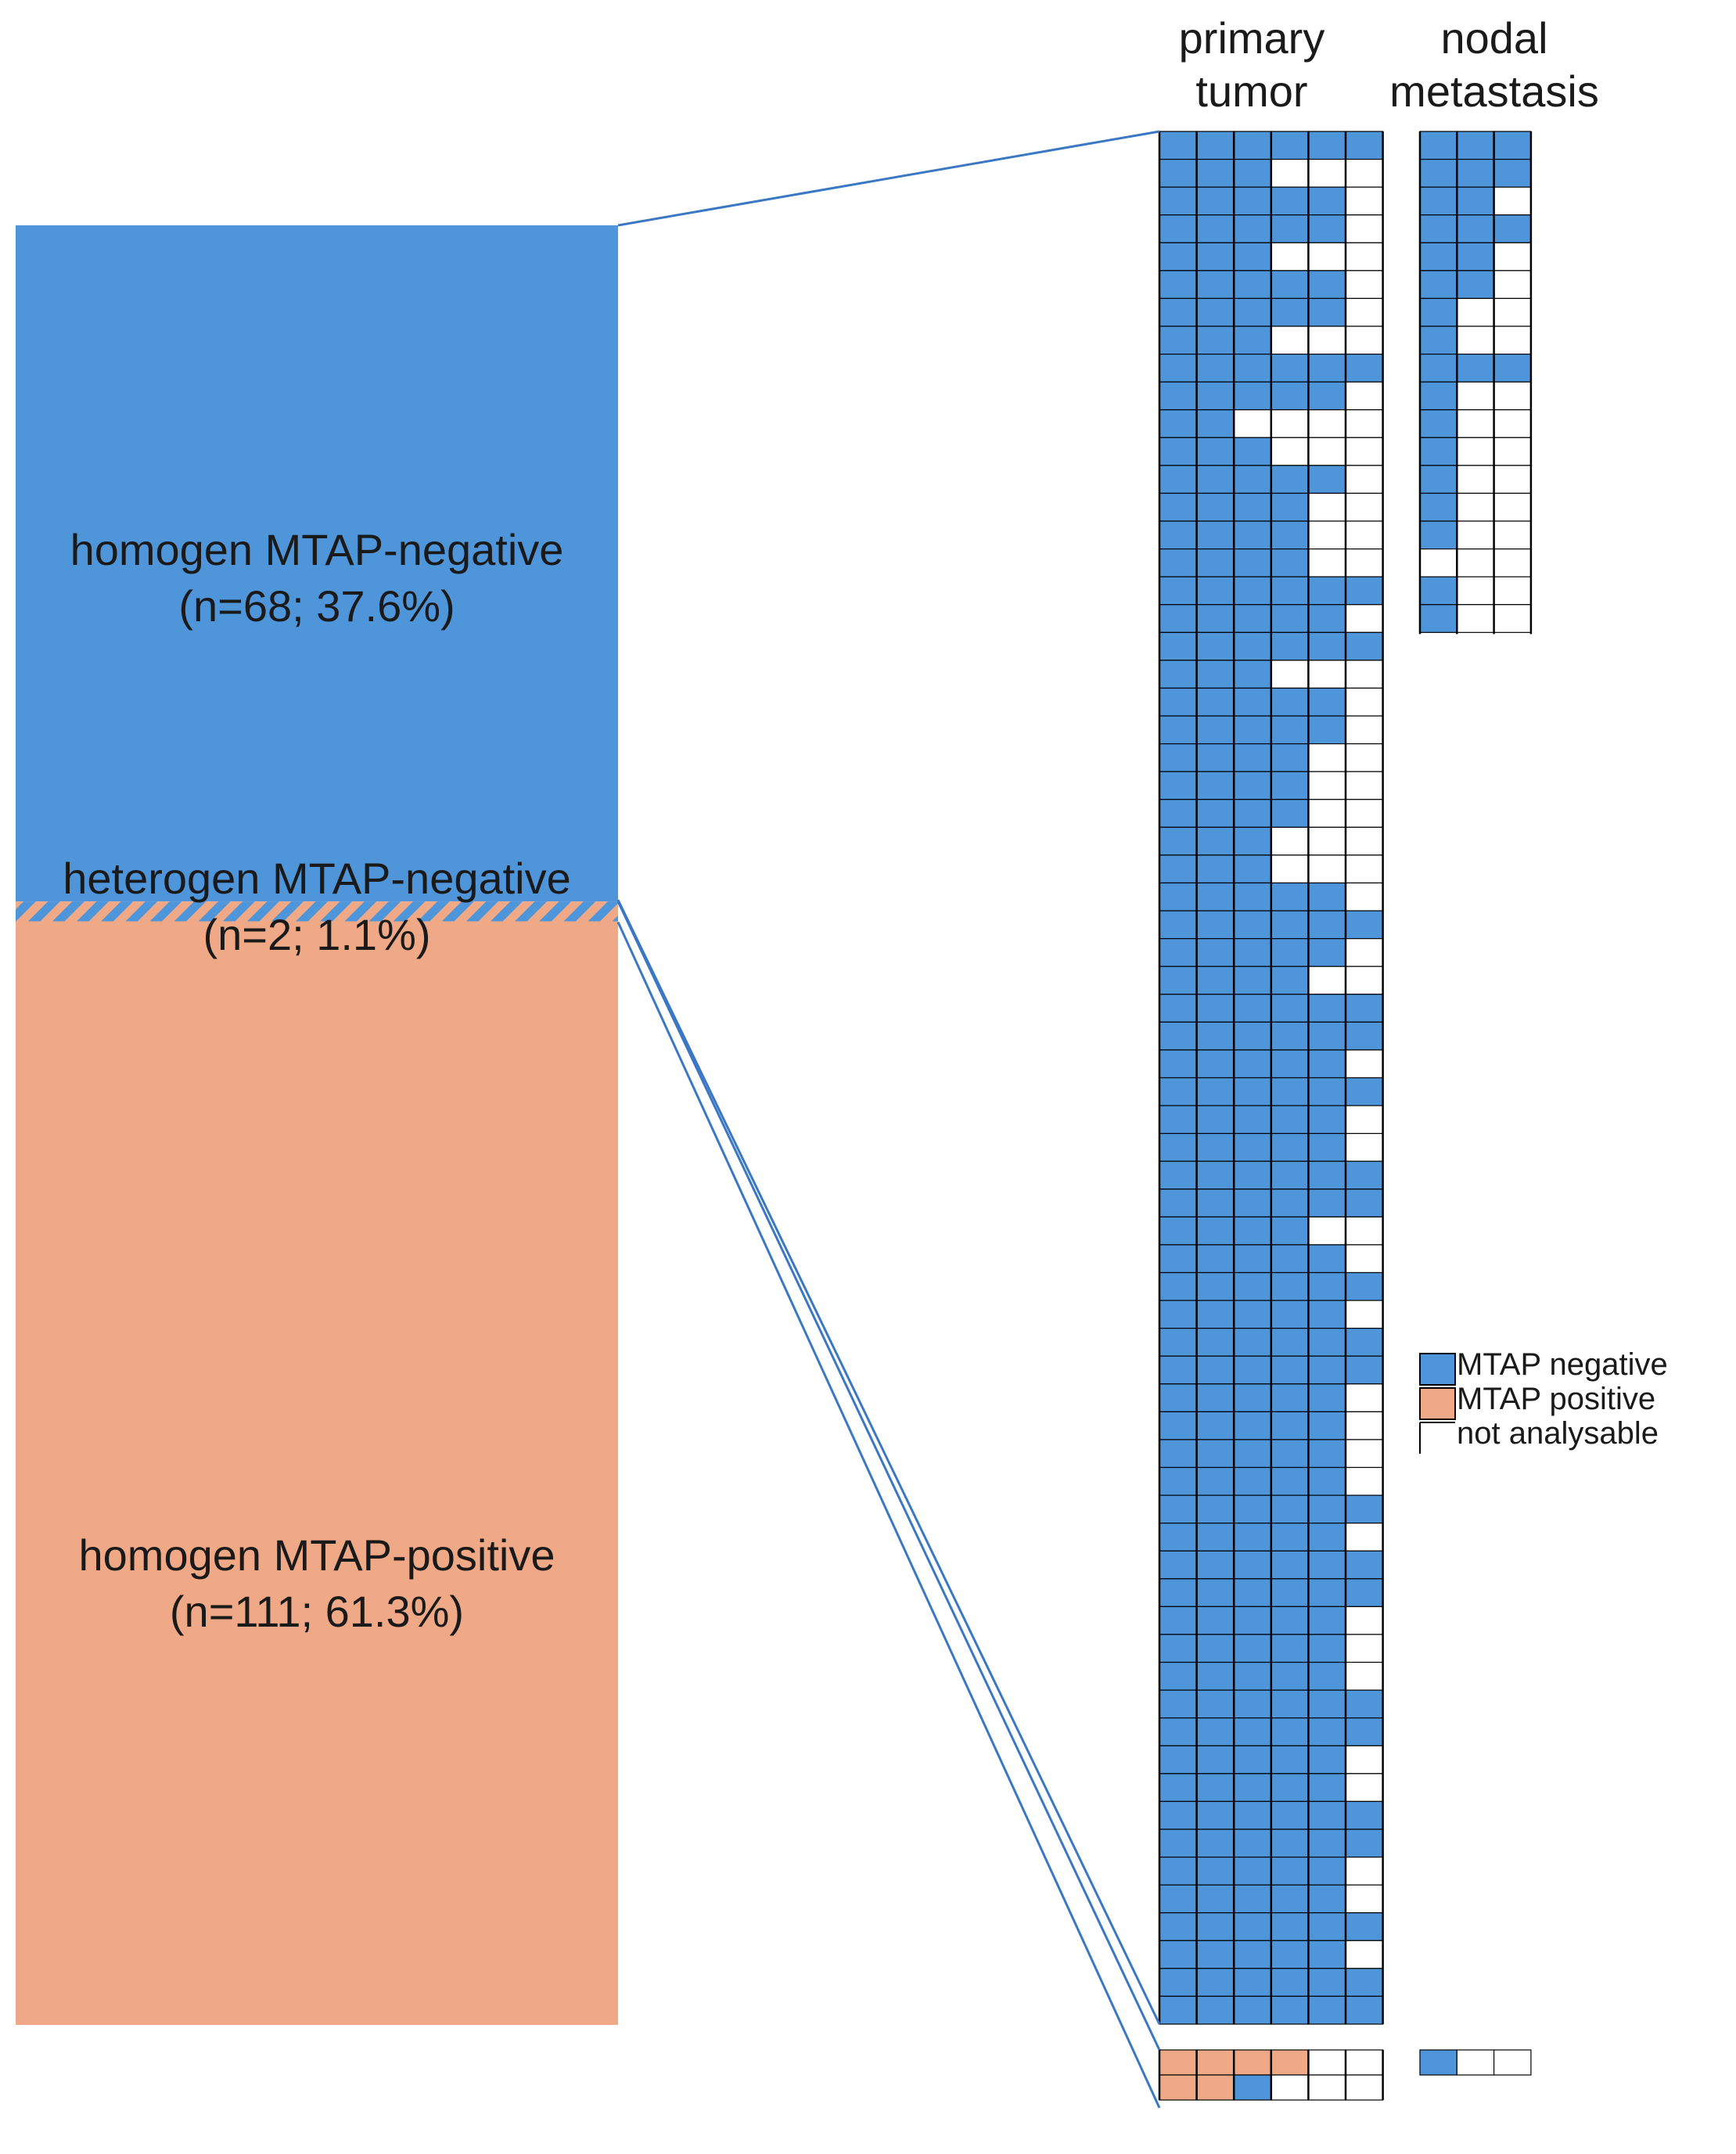 Image resolution: width=1736 pixels, height=2154 pixels. Describe the element at coordinates (317, 563) in the screenshot. I see `bar-segment-negative` at that location.